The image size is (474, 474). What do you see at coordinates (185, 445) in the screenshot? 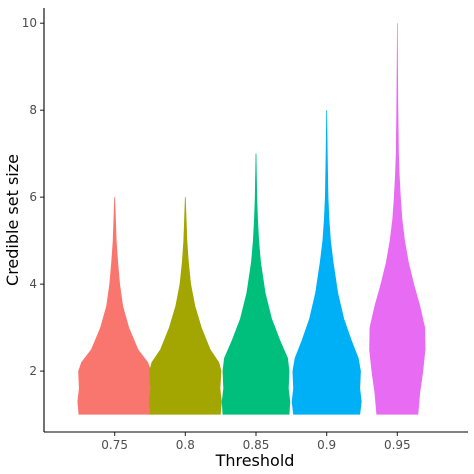
I see `x-tick-label: 0.8` at bounding box center [185, 445].